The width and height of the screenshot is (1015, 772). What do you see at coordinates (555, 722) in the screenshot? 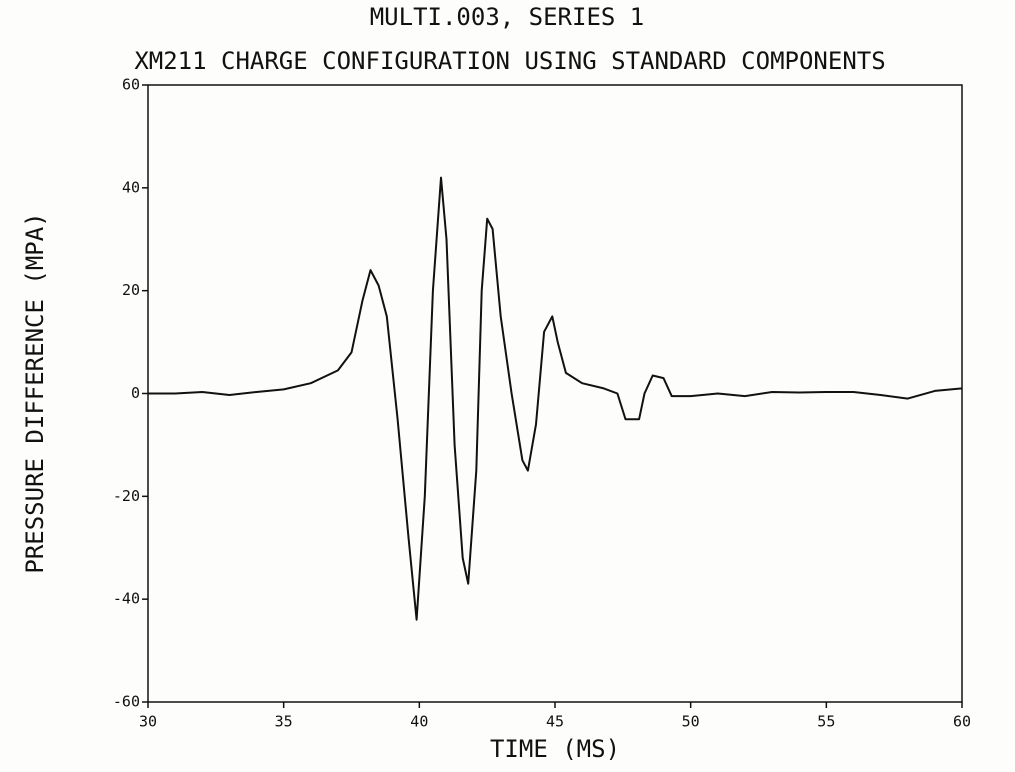
I see `x-tick-label: 45` at bounding box center [555, 722].